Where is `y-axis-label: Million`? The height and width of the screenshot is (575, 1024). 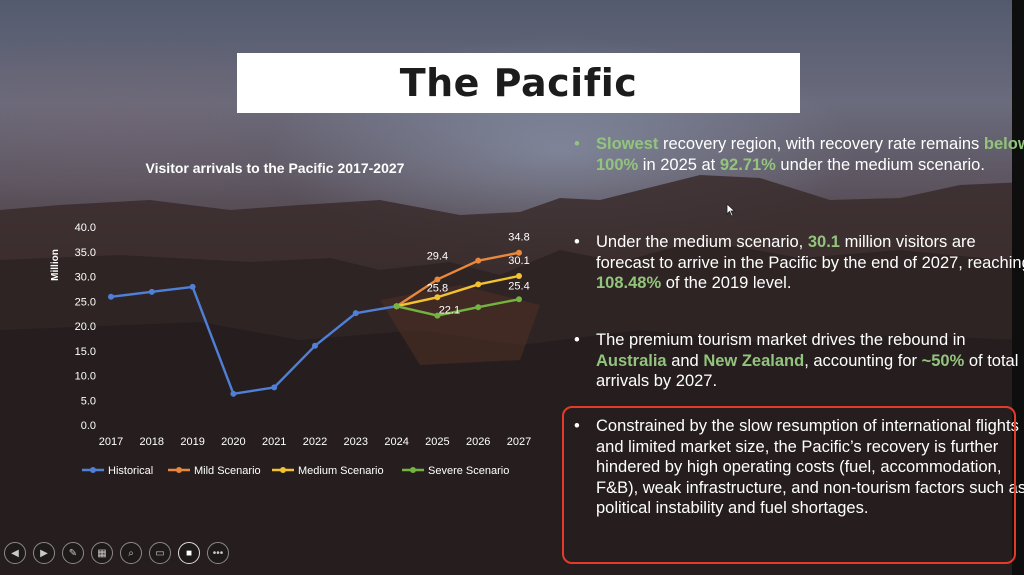
y-axis-label: Million is located at coordinates (55, 265).